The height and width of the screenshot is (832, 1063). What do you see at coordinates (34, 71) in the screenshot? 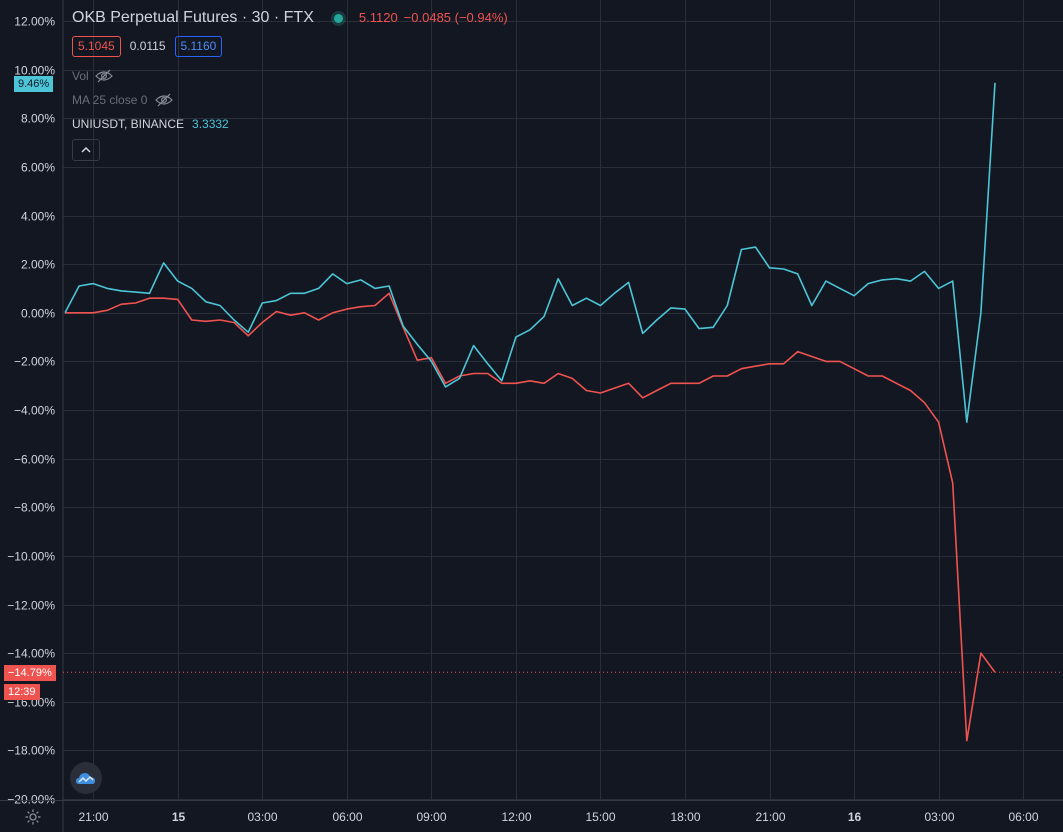
I see `y-tick-label: 10.00%` at bounding box center [34, 71].